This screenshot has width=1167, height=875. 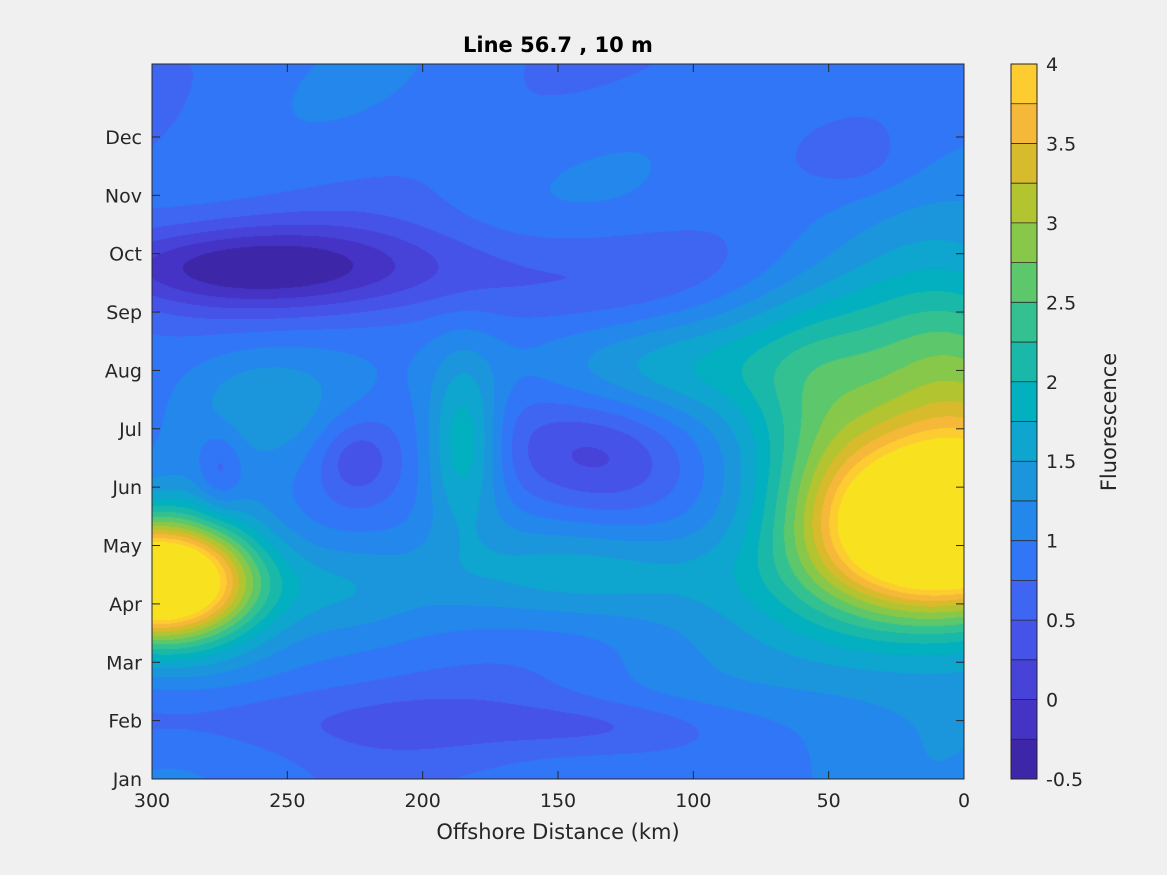 What do you see at coordinates (1061, 621) in the screenshot?
I see `colorbar-tick-label: 0.5` at bounding box center [1061, 621].